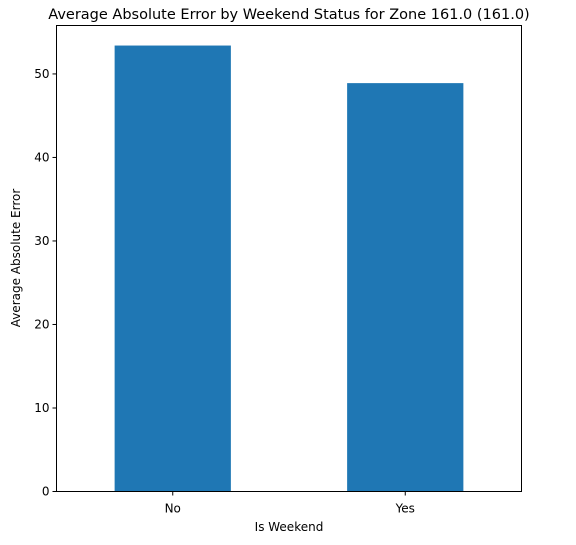  What do you see at coordinates (41, 408) in the screenshot?
I see `y-tick-label: 10` at bounding box center [41, 408].